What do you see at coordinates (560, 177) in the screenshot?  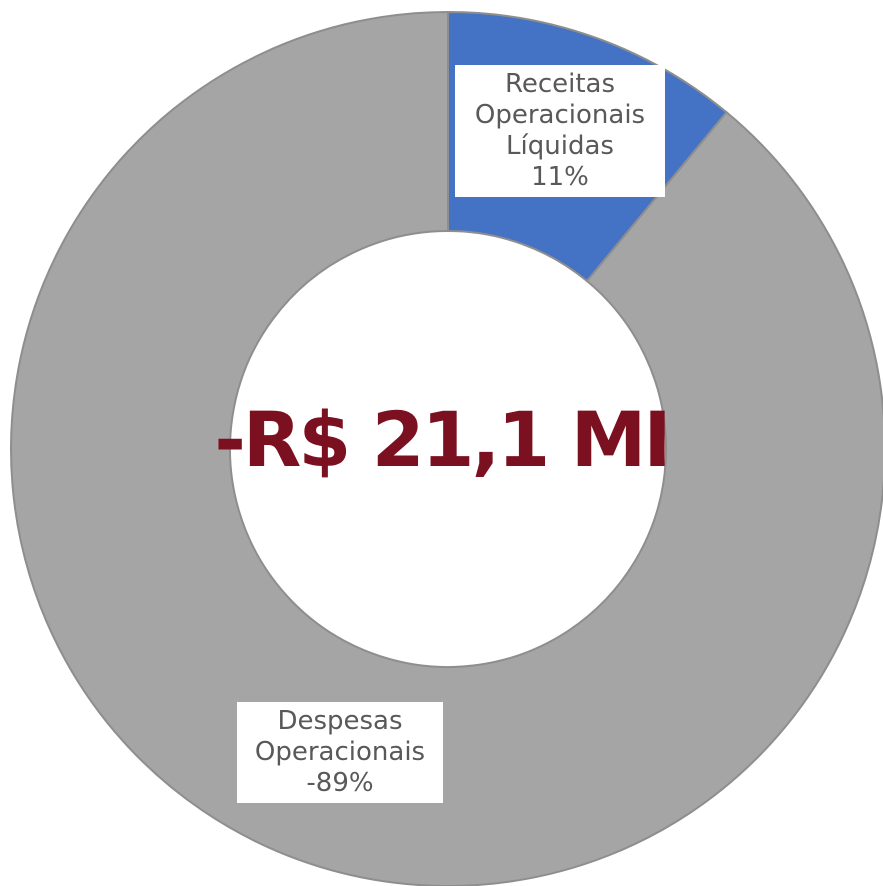 I see `slice-value: 11%` at bounding box center [560, 177].